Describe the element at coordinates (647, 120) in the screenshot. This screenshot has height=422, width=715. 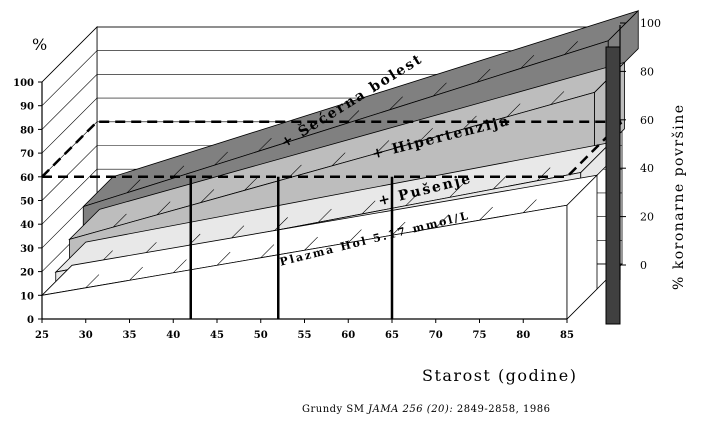
I see `y-tick-label-right: 60` at that location.